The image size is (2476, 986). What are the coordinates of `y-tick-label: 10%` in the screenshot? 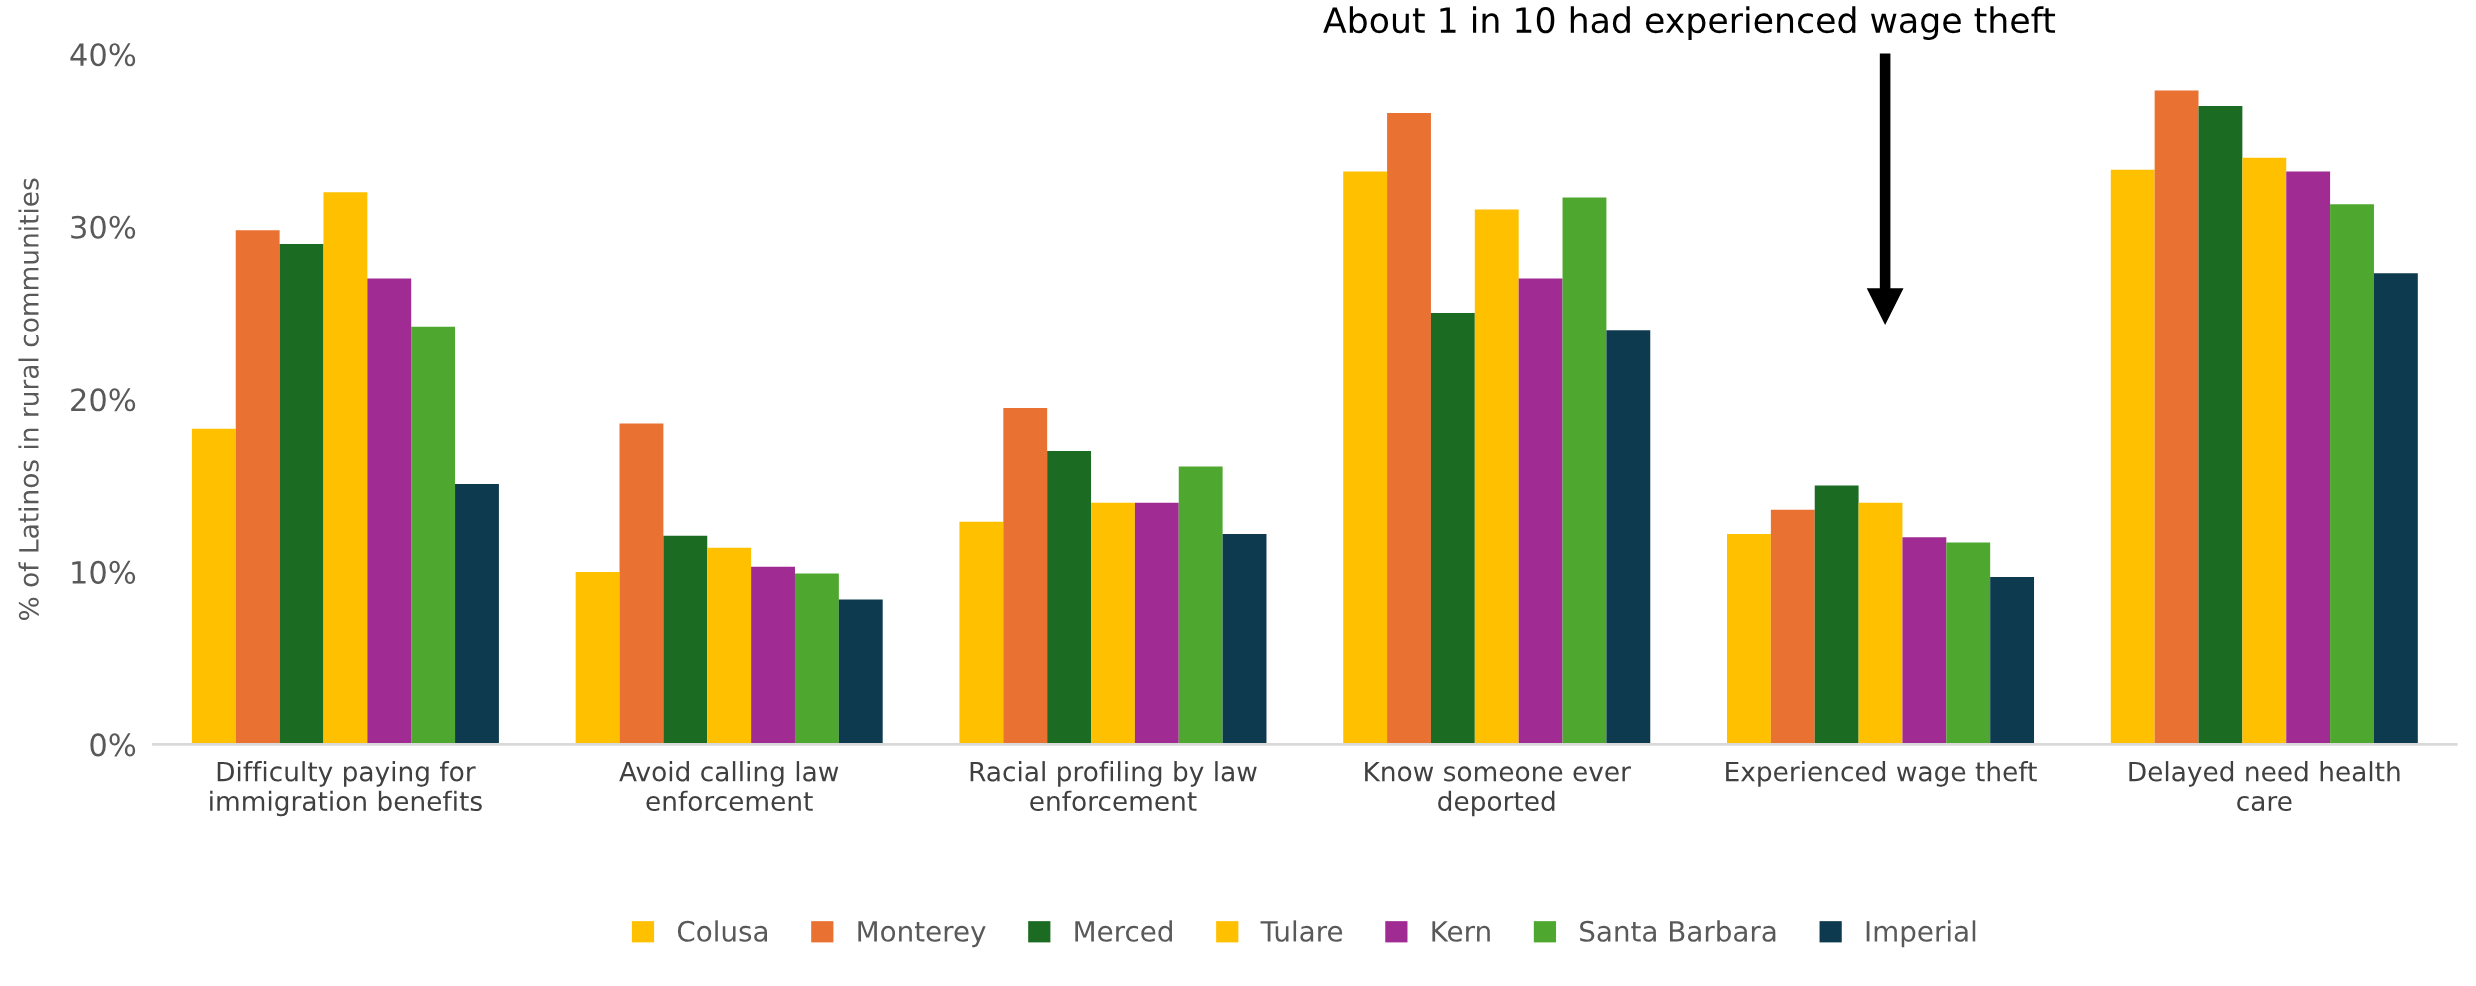 It's located at (104, 572).